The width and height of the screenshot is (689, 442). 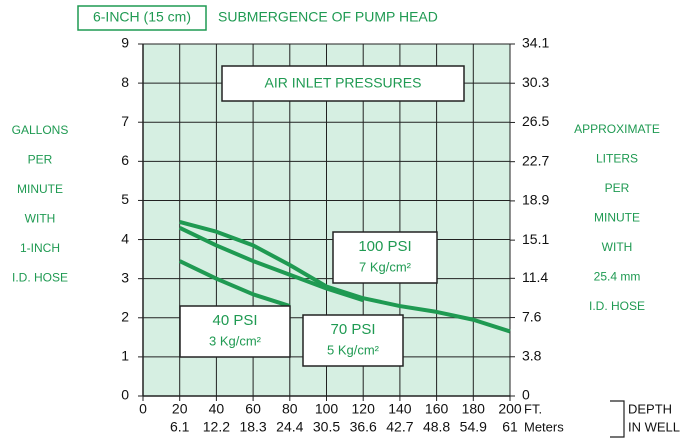 I want to click on y2-tick-label: 18.9, so click(x=535, y=200).